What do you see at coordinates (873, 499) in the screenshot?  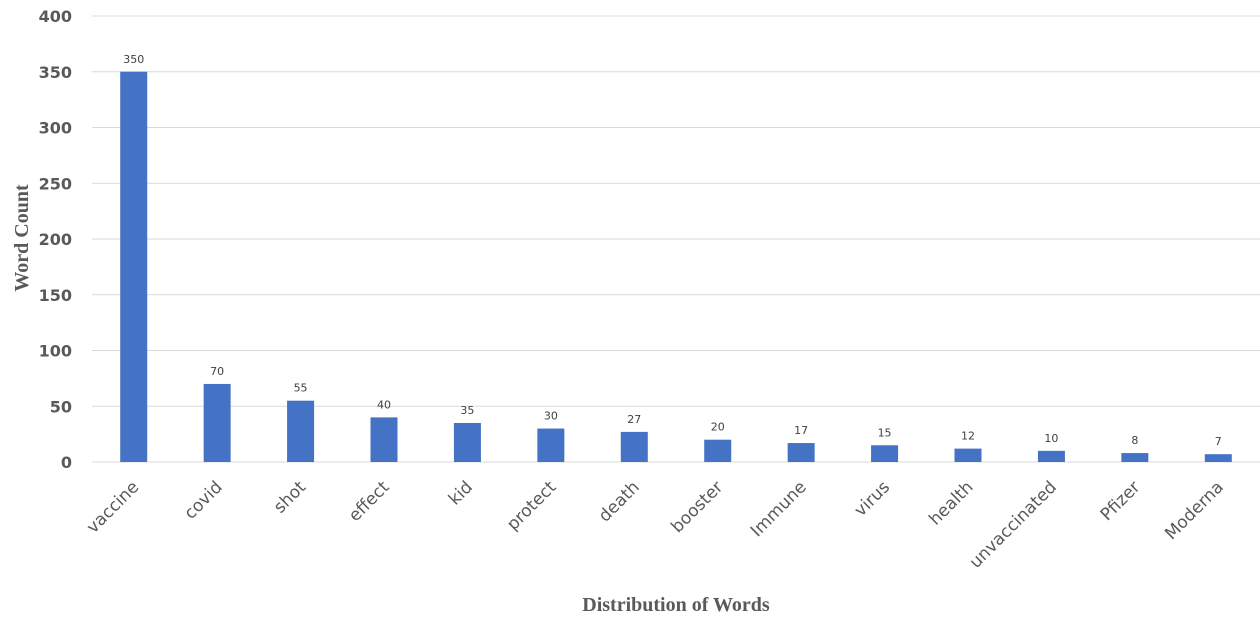 I see `x-tick-label-virus: virus` at bounding box center [873, 499].